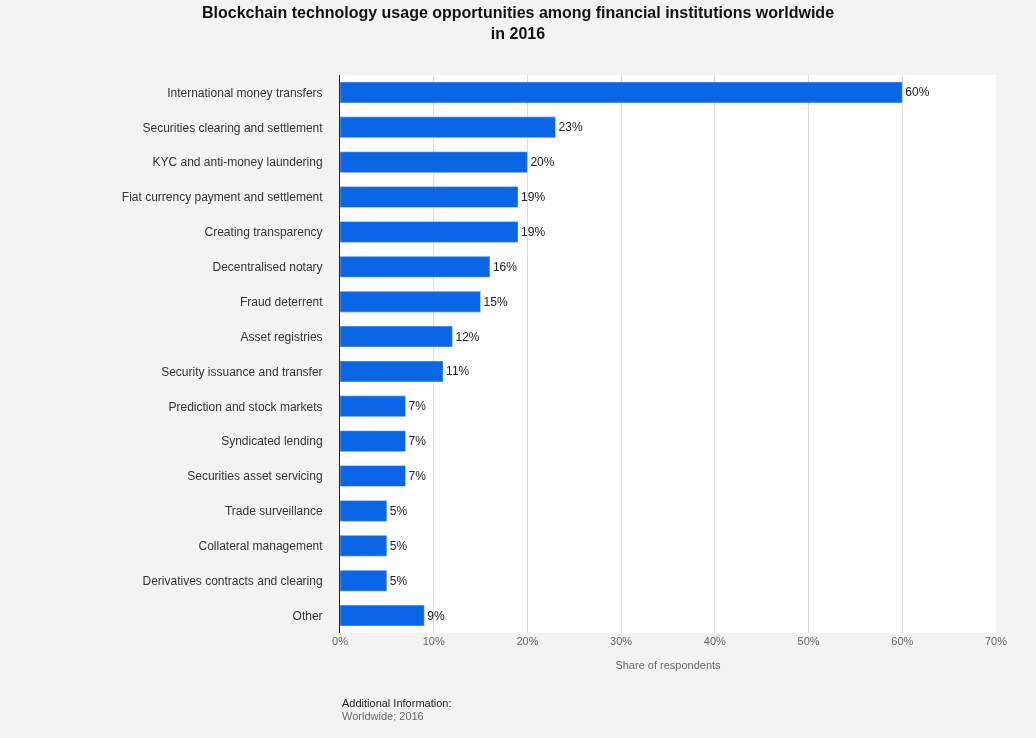  What do you see at coordinates (495, 301) in the screenshot?
I see `data-label: 15%` at bounding box center [495, 301].